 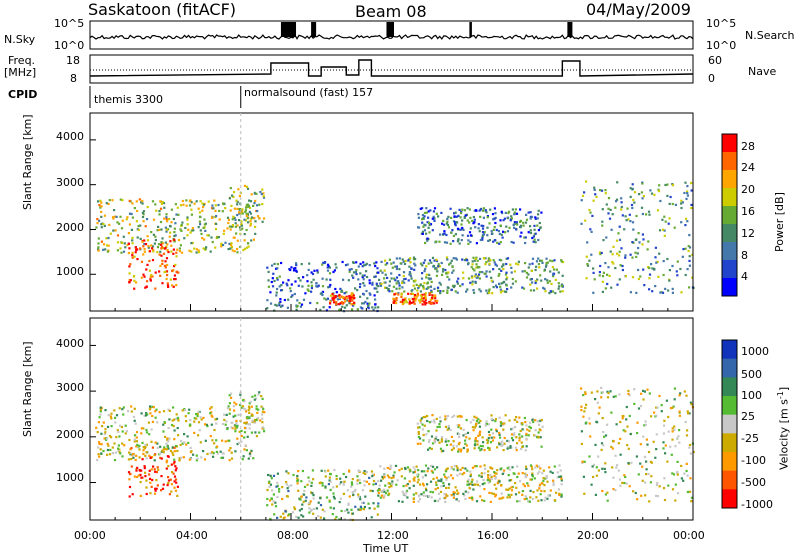 I want to click on velocity-ytick-3000: 3000, so click(x=70, y=387).